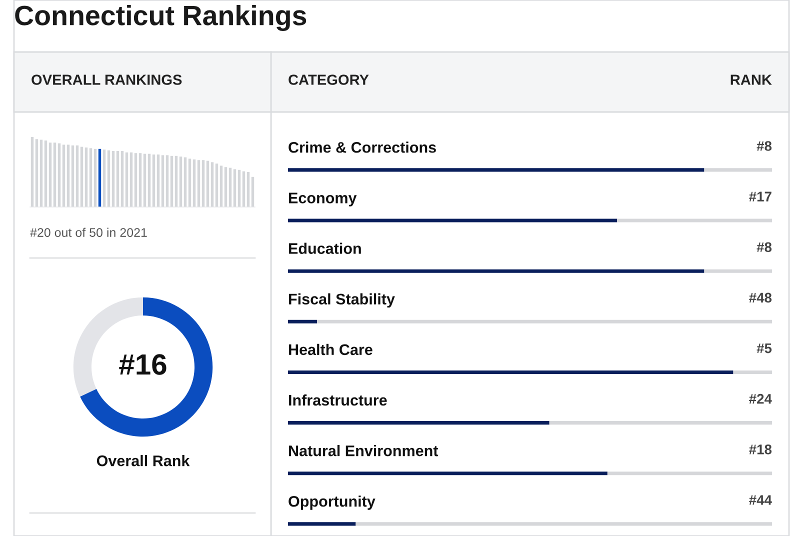  What do you see at coordinates (760, 197) in the screenshot?
I see `annotation: #17` at bounding box center [760, 197].